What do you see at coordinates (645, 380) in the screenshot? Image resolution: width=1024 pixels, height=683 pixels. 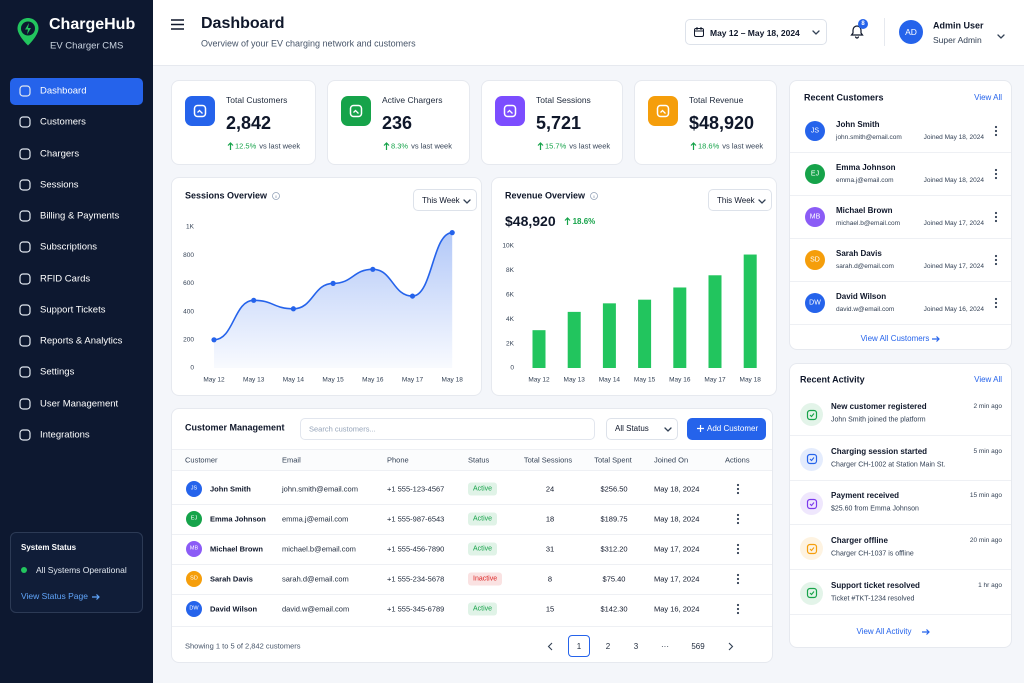 I see `x-tick-label: May 15` at bounding box center [645, 380].